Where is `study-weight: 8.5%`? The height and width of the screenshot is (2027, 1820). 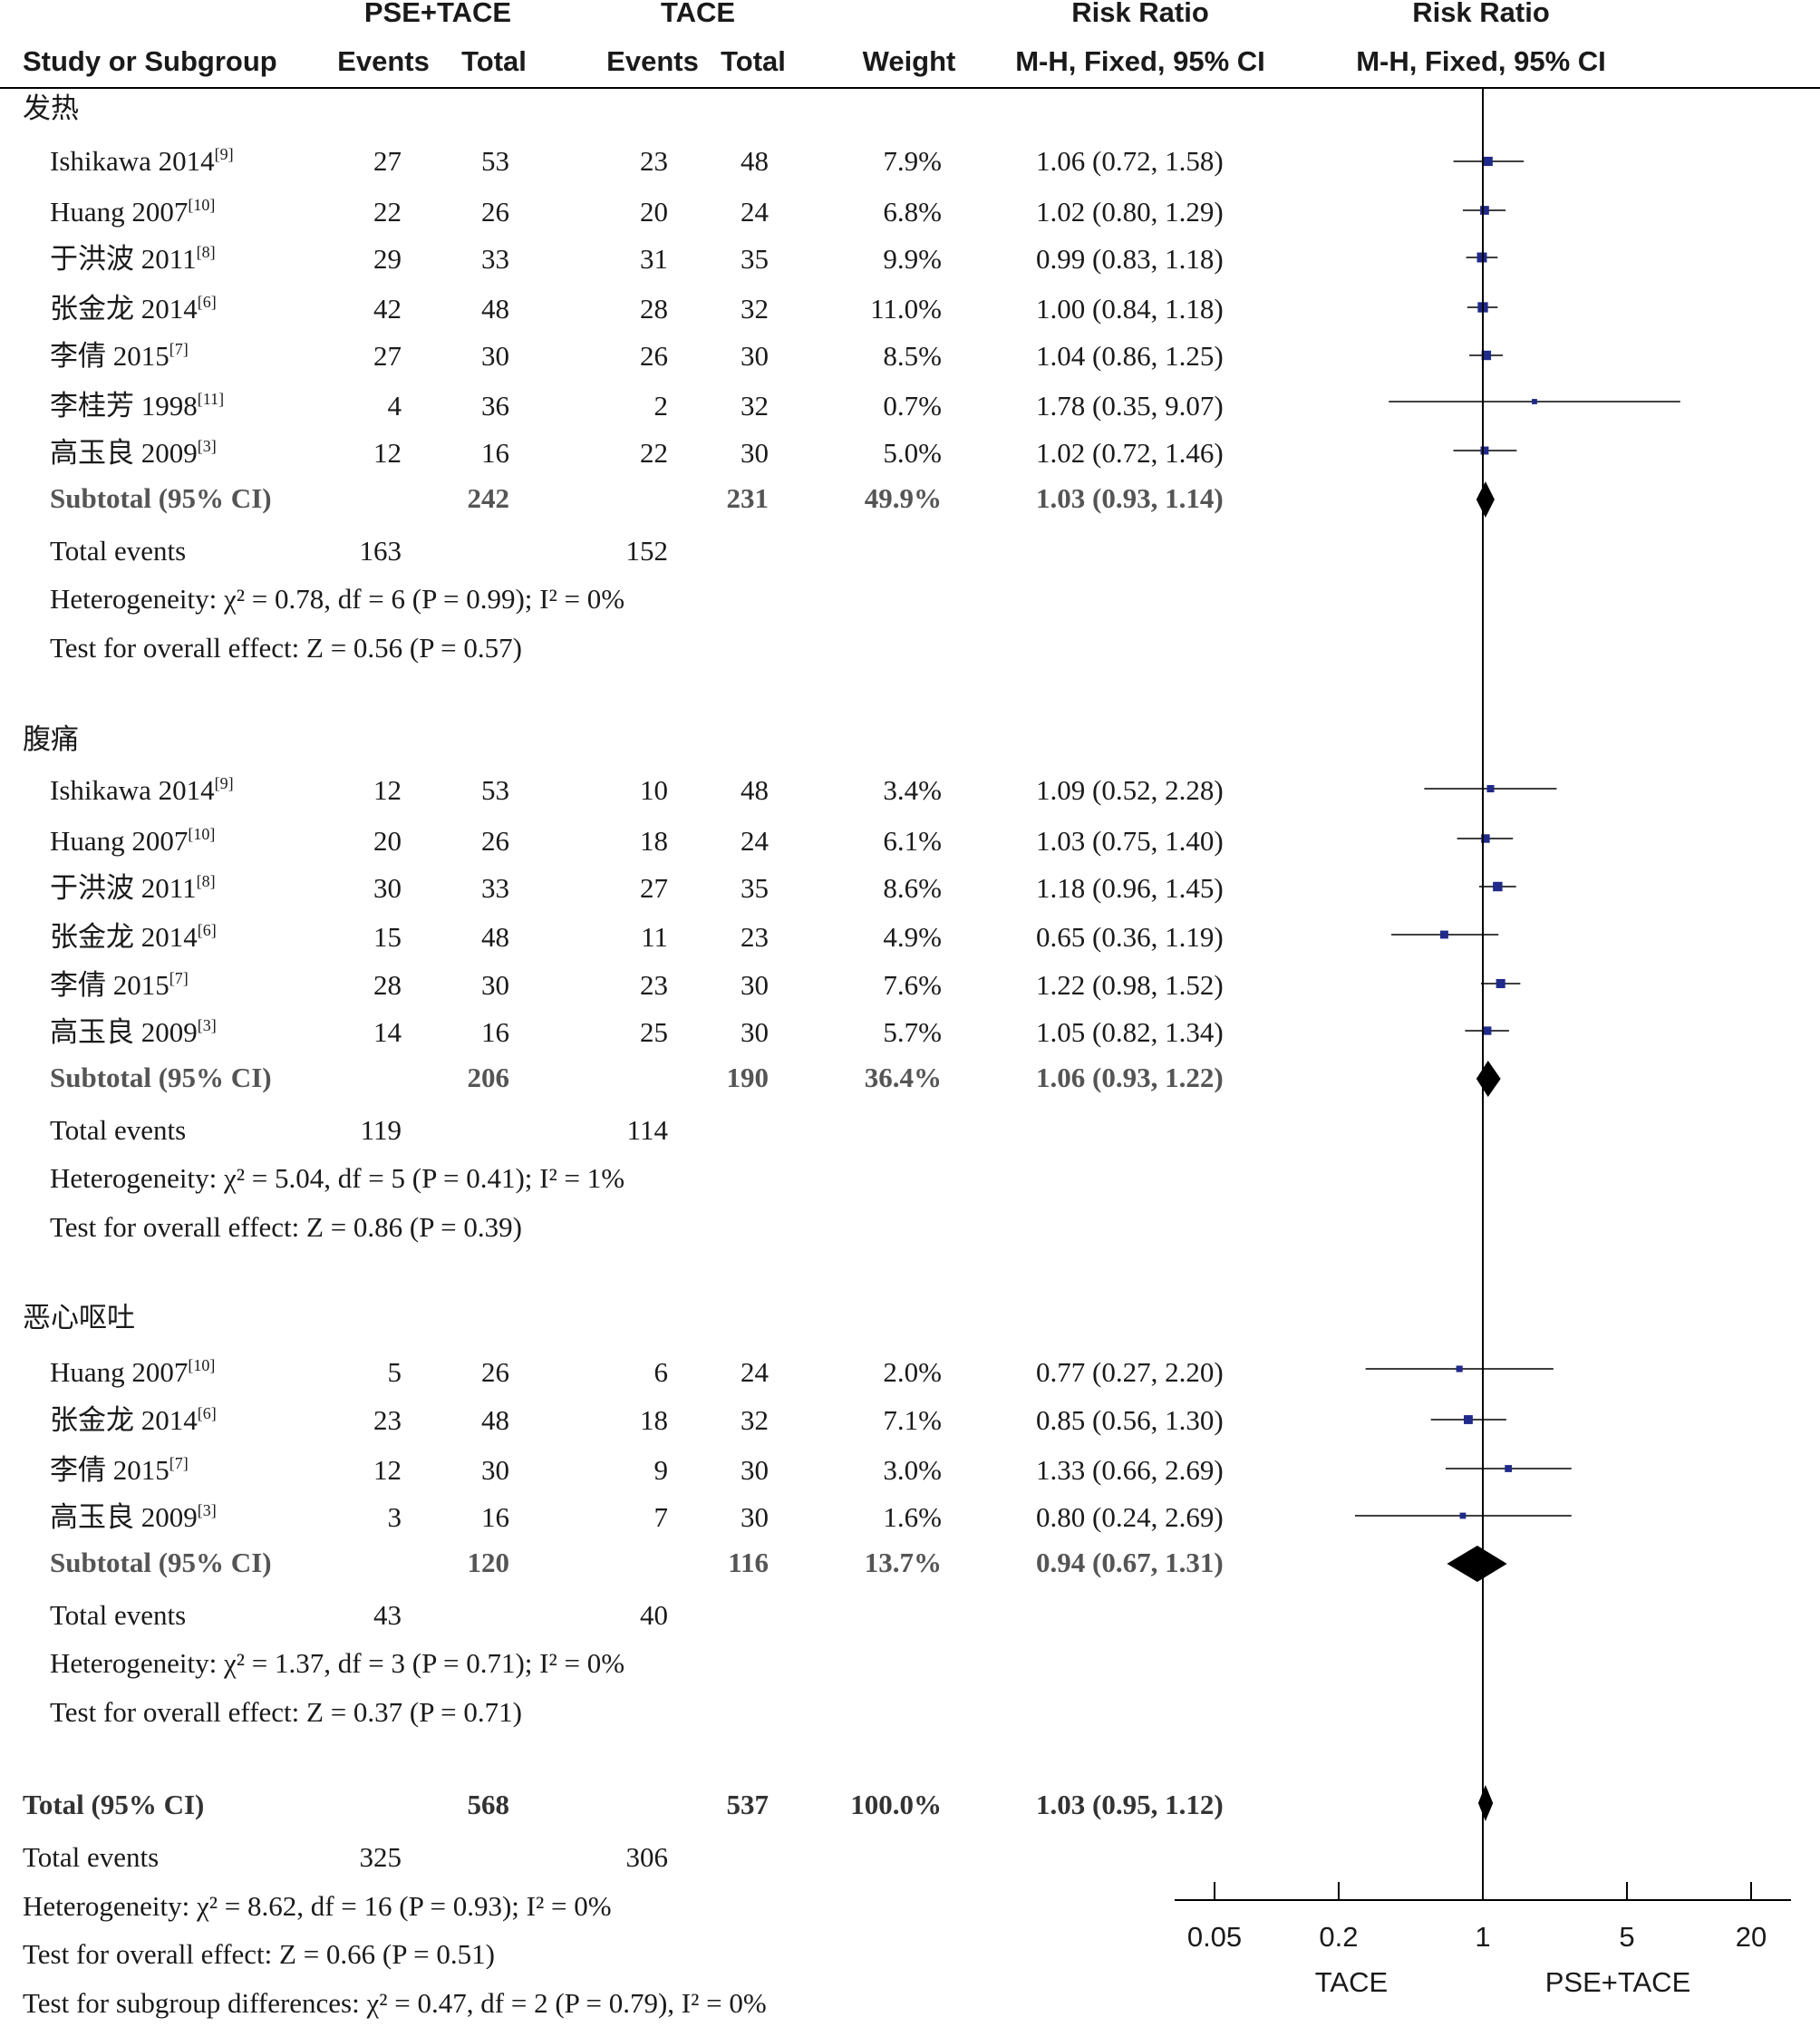 study-weight: 8.5% is located at coordinates (913, 356).